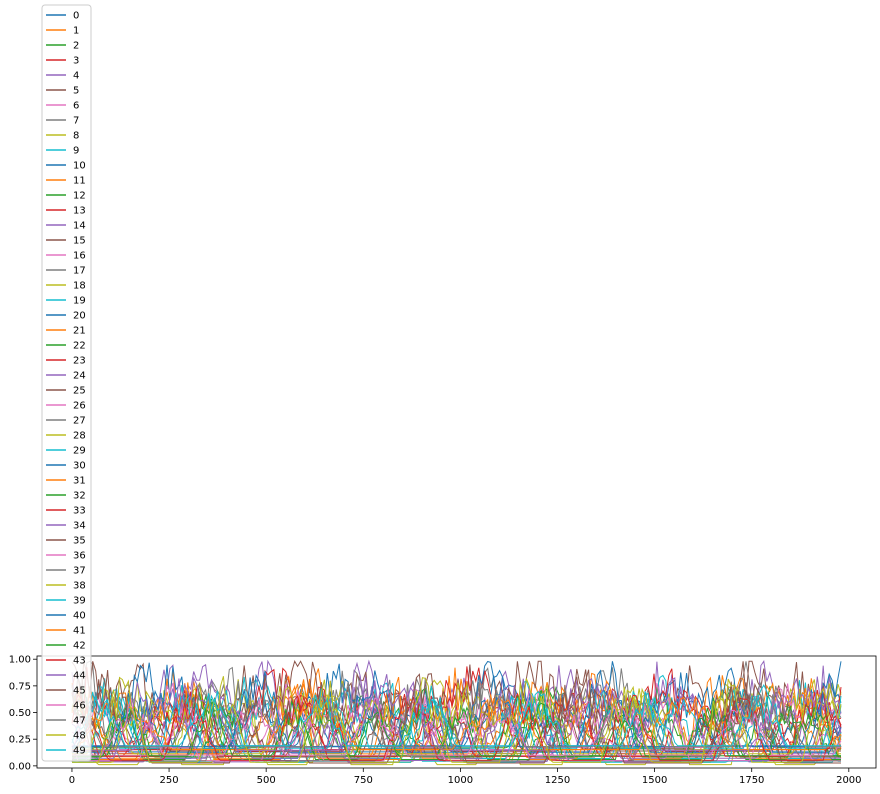 This screenshot has height=794, width=880. What do you see at coordinates (76, 76) in the screenshot?
I see `legend-label-4: 4` at bounding box center [76, 76].